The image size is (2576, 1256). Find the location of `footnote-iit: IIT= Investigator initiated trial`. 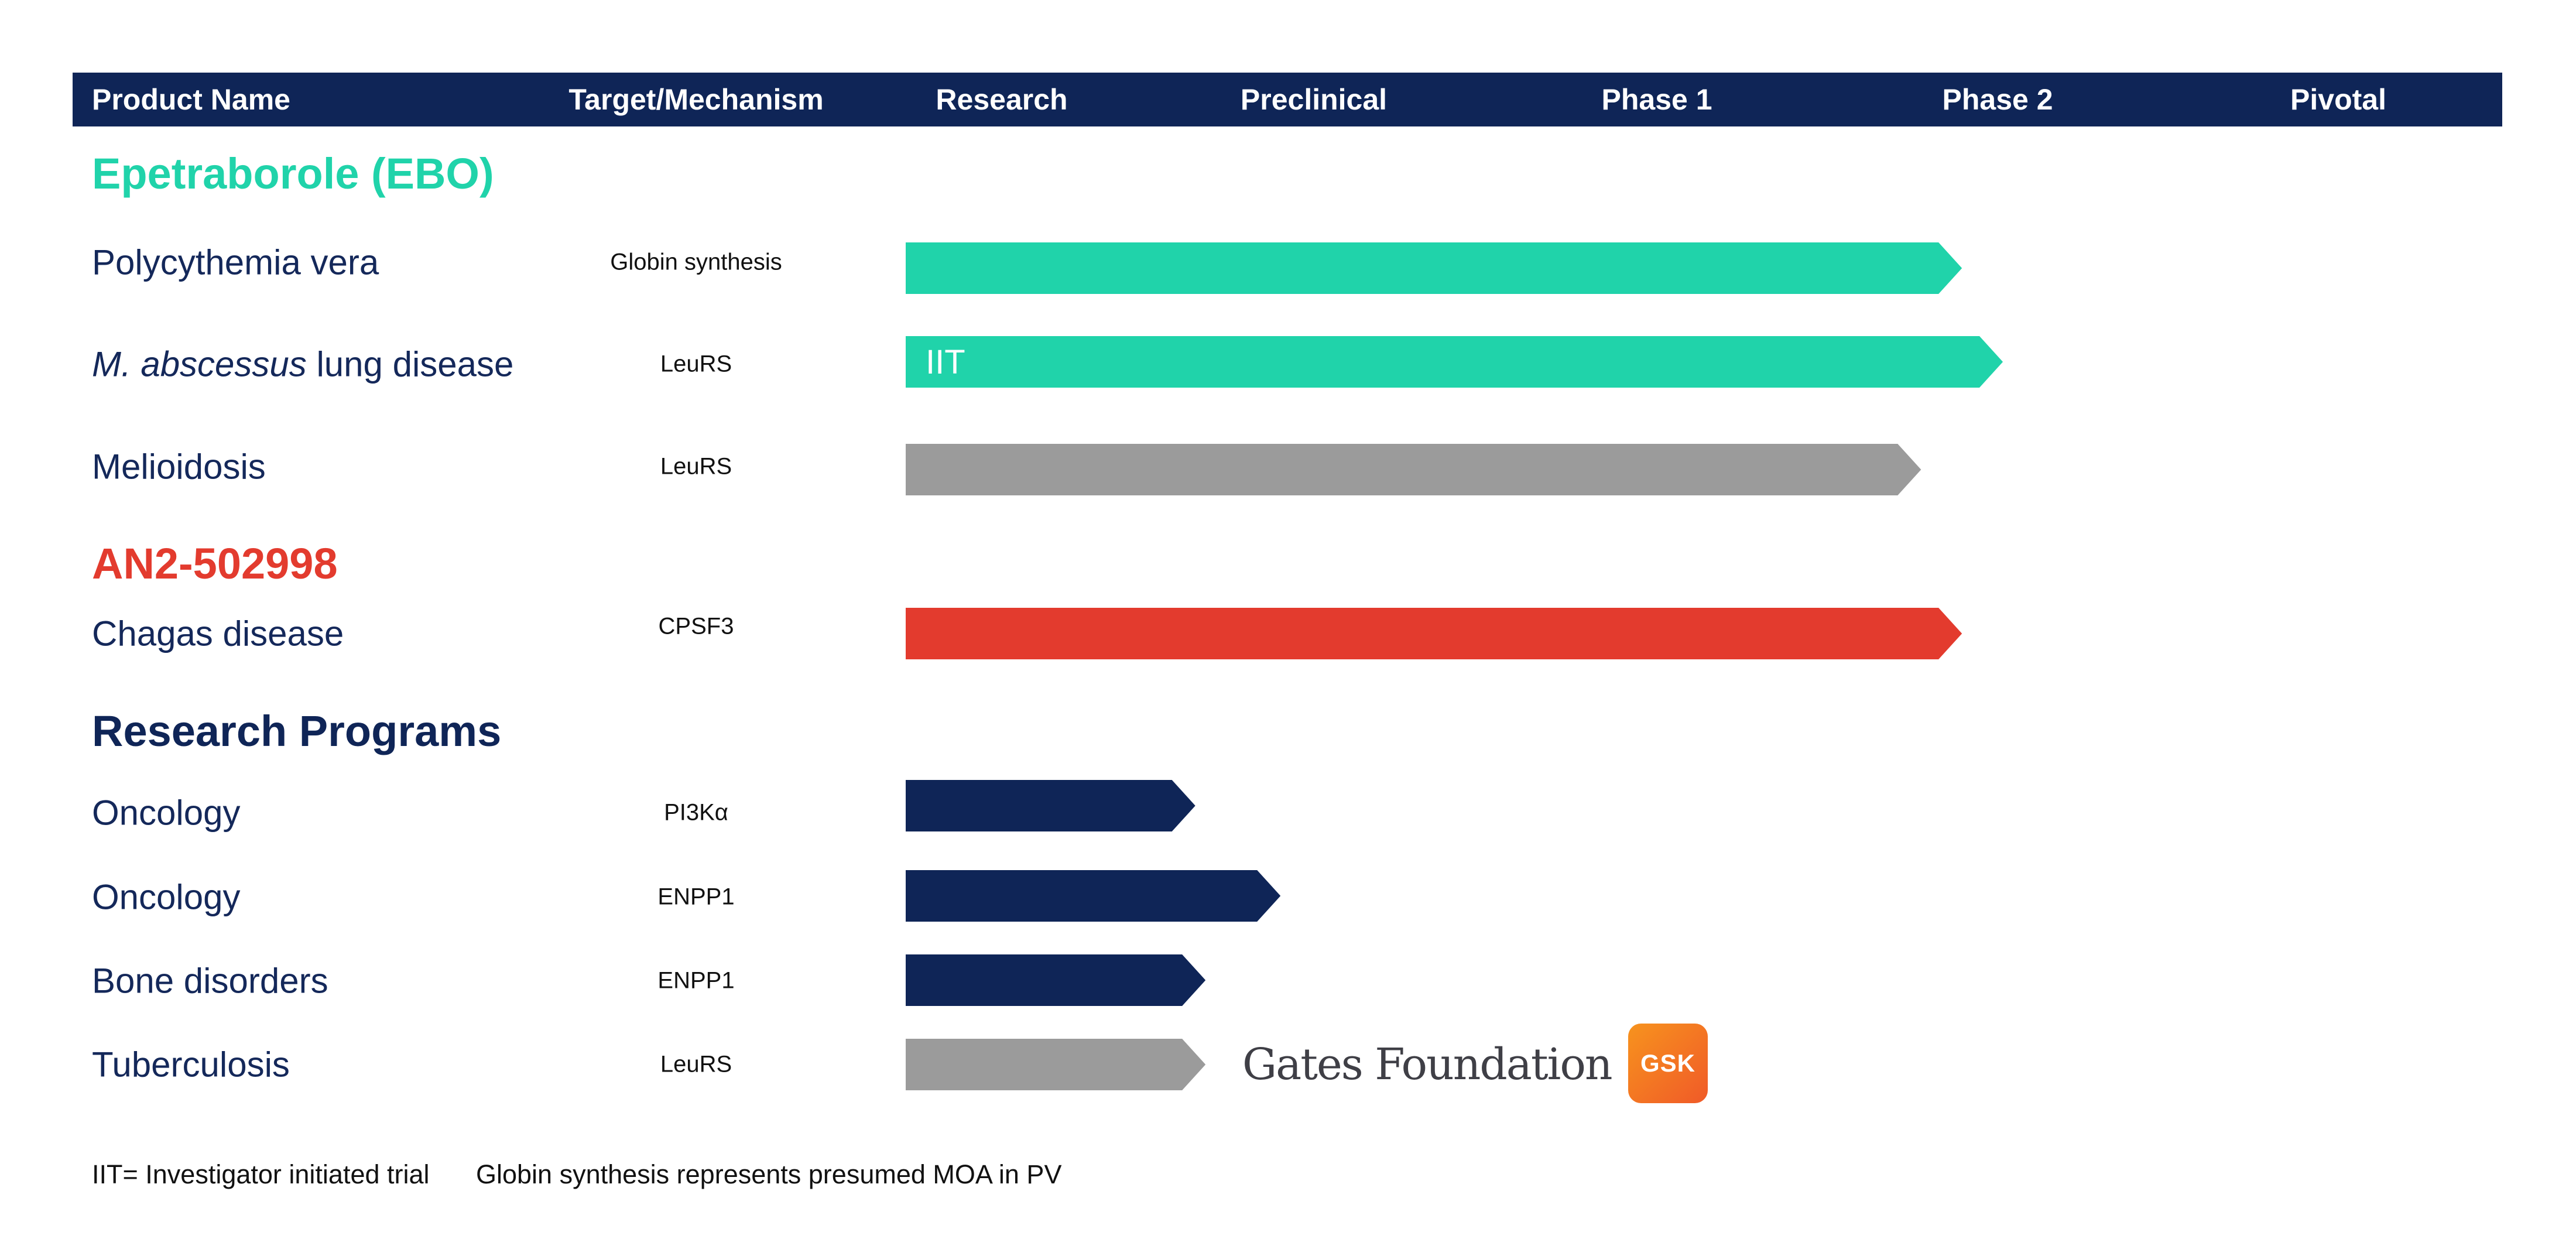

footnote-iit: IIT= Investigator initiated trial is located at coordinates (261, 1174).